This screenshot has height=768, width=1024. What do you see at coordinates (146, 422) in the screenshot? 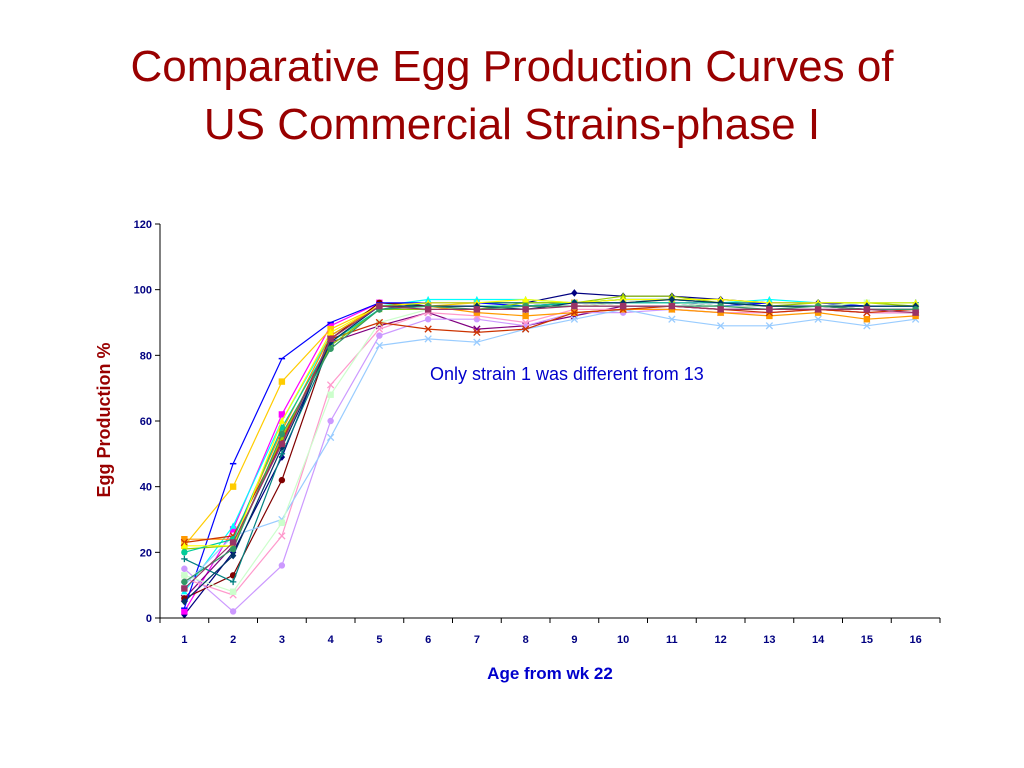
I see `y-tick-label: 60` at bounding box center [146, 422].